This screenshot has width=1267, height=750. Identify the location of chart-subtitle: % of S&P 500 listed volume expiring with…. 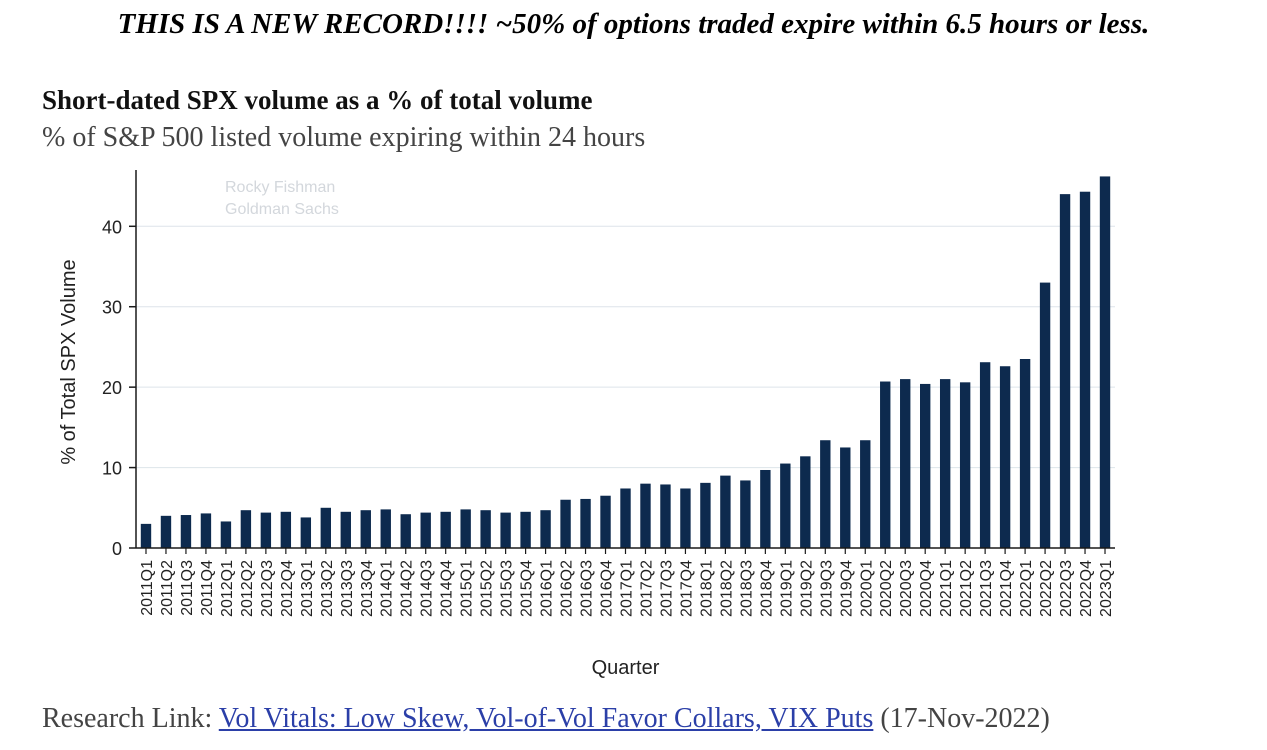
(344, 137).